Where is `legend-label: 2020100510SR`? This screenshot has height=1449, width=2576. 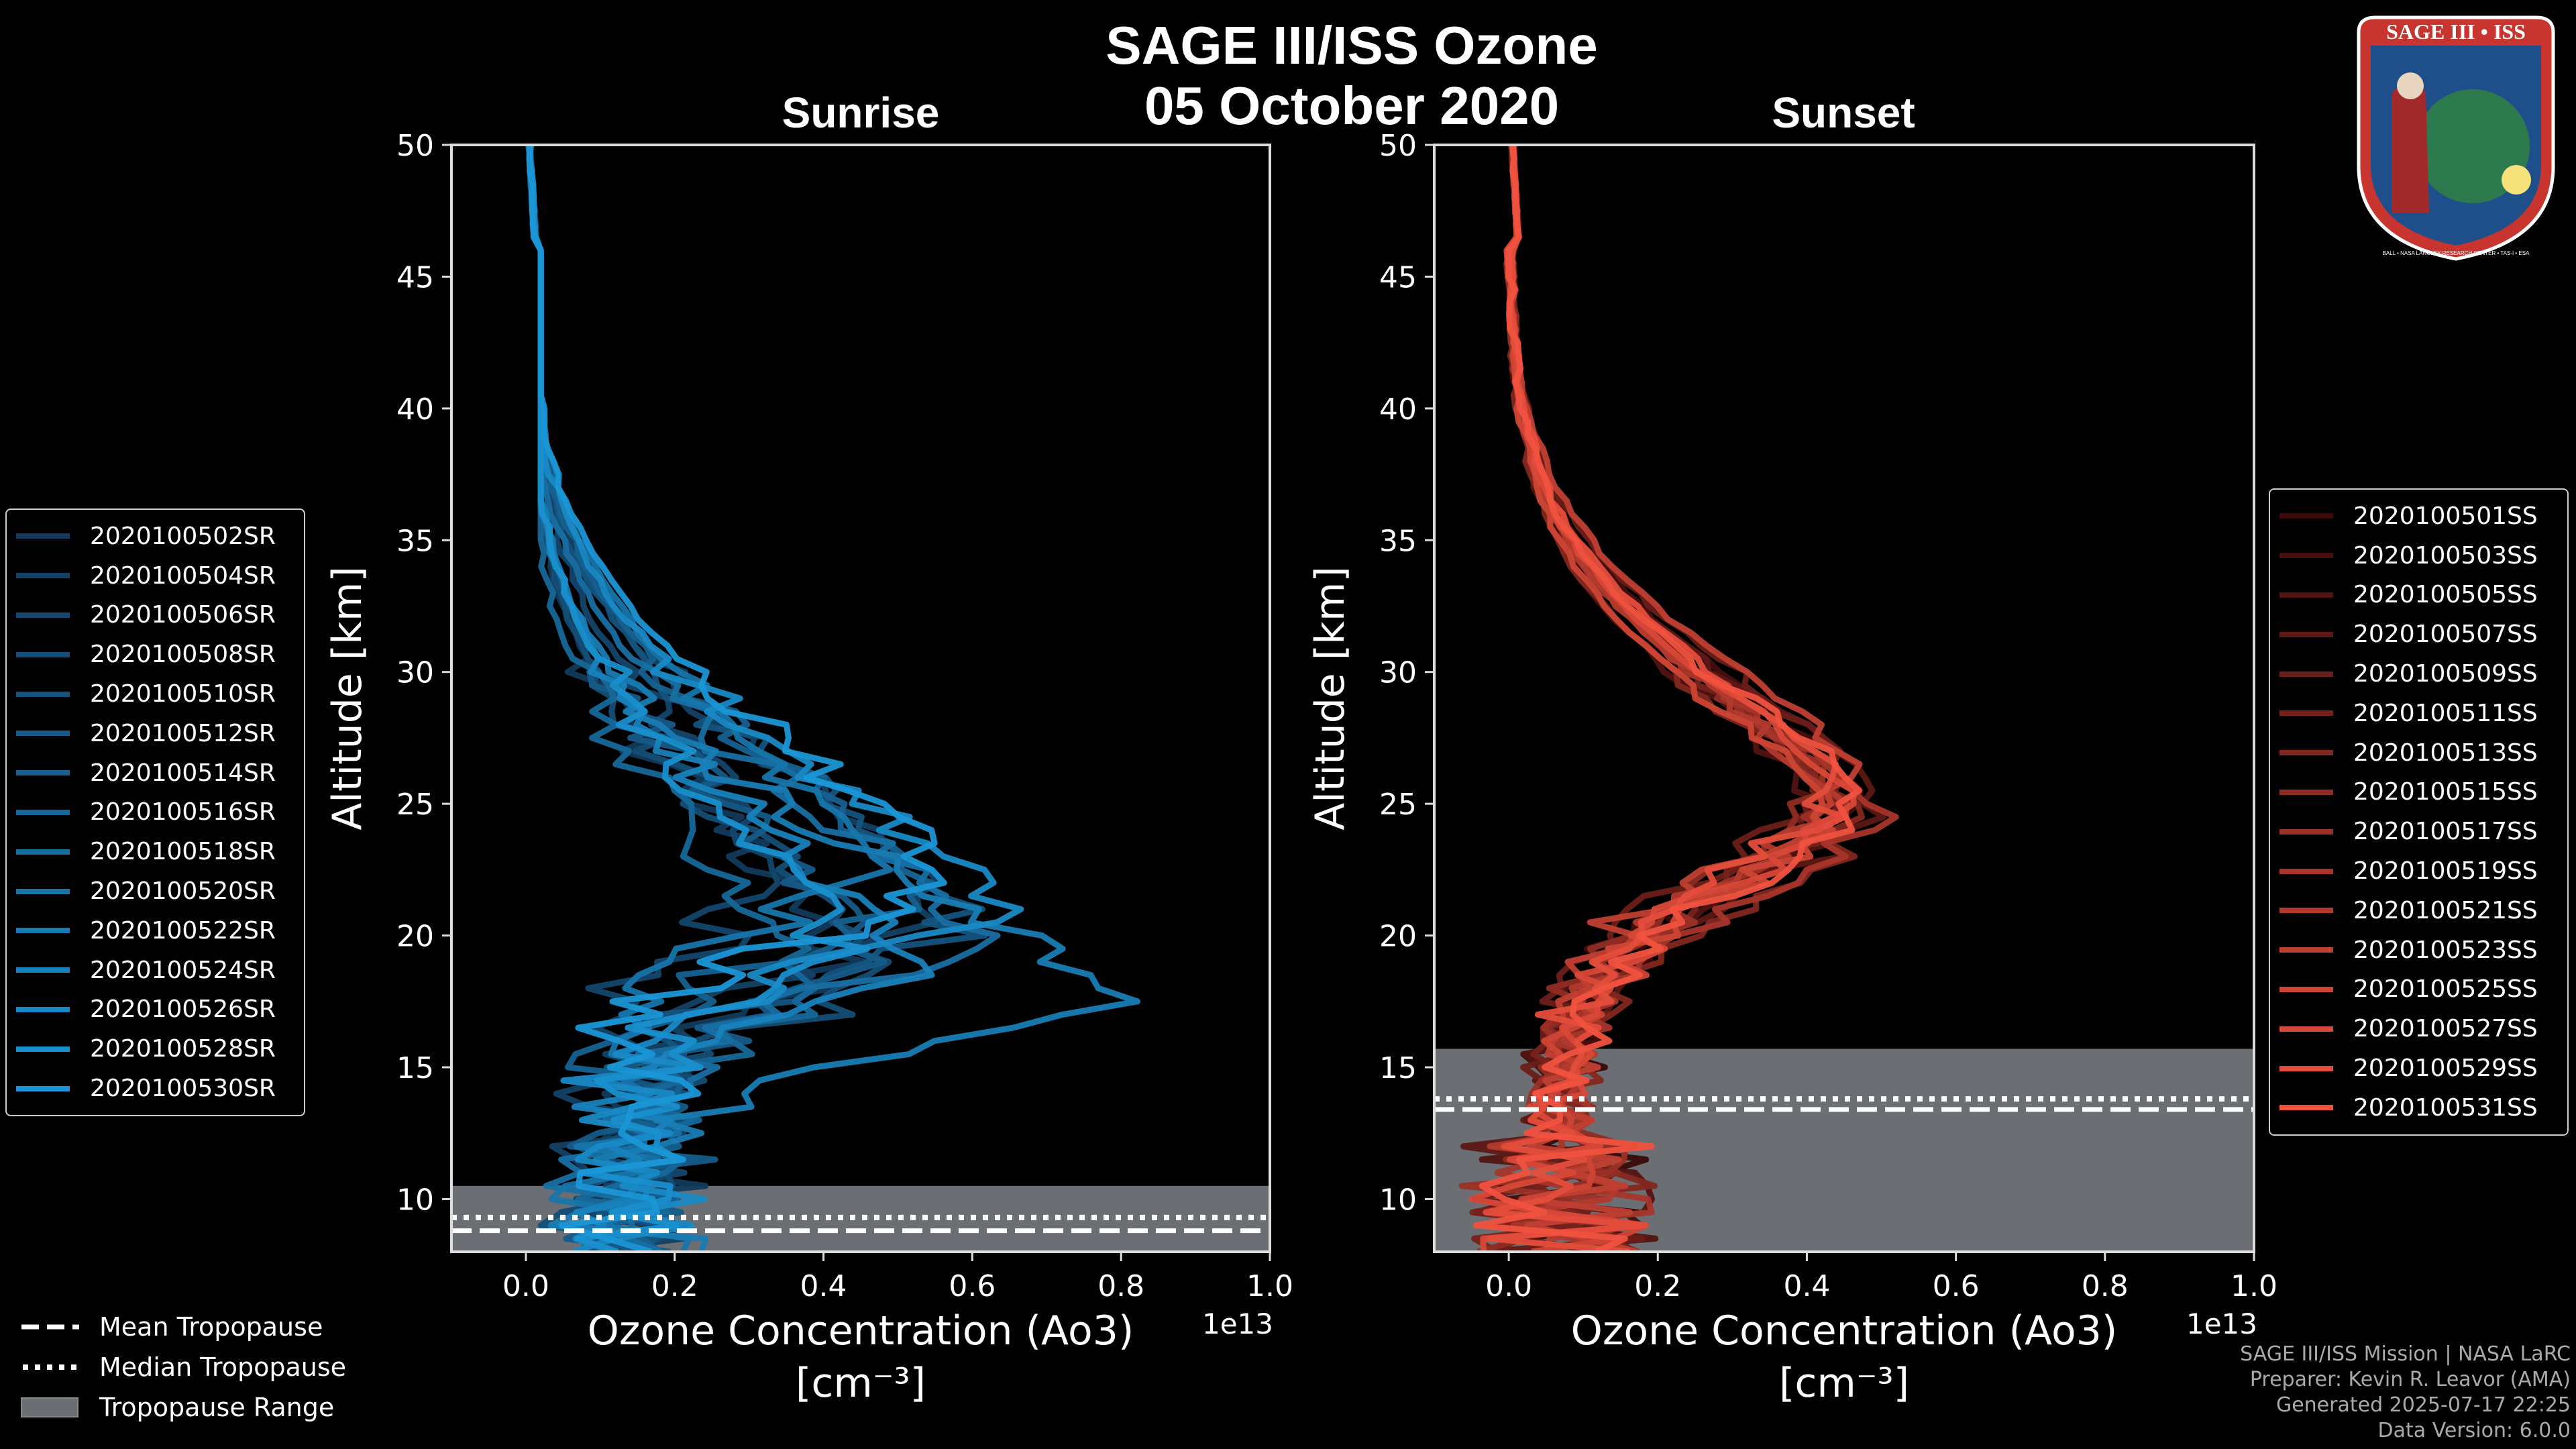
legend-label: 2020100510SR is located at coordinates (183, 694).